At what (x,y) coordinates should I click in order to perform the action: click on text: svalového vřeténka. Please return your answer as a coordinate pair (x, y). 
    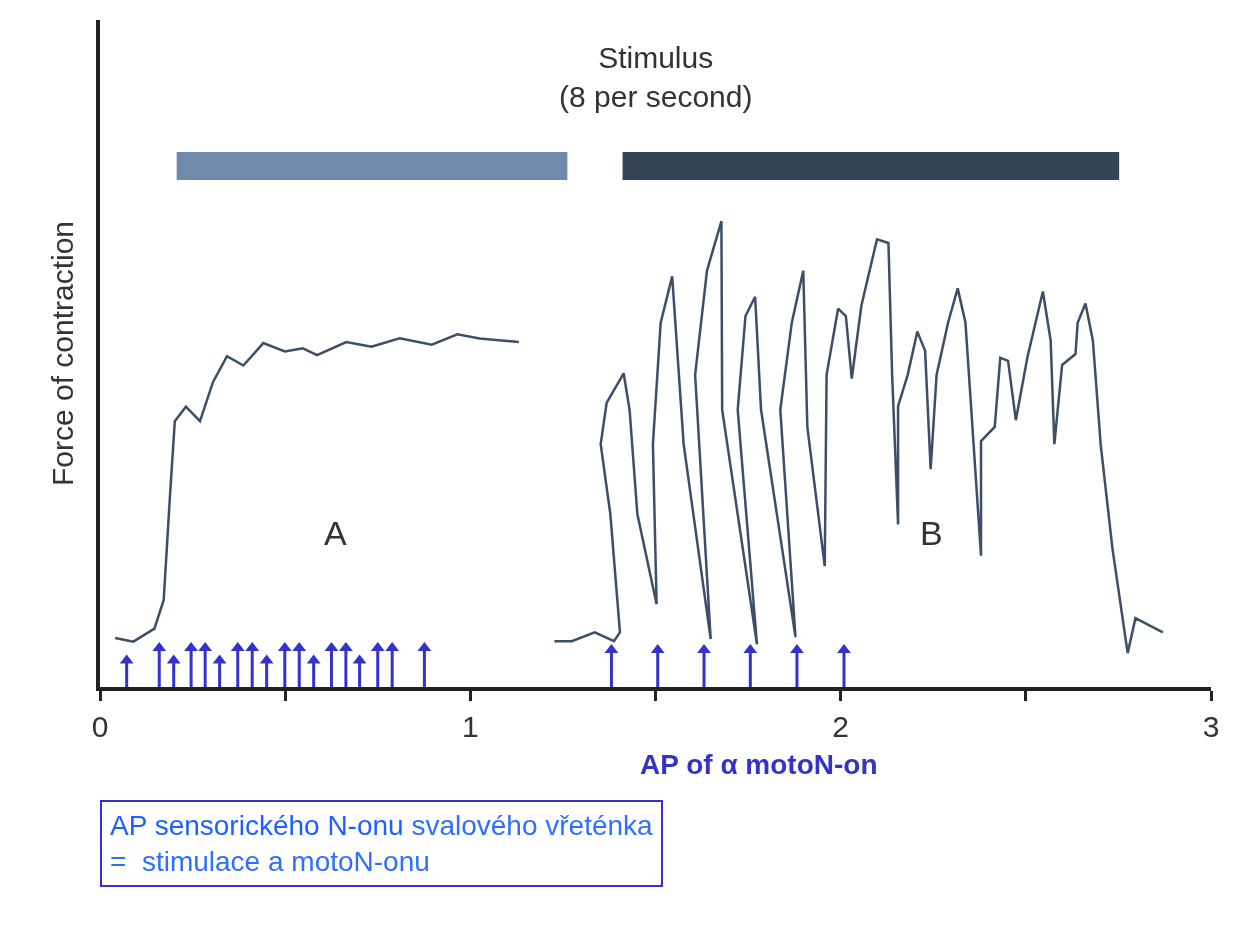
    Looking at the image, I should click on (528, 825).